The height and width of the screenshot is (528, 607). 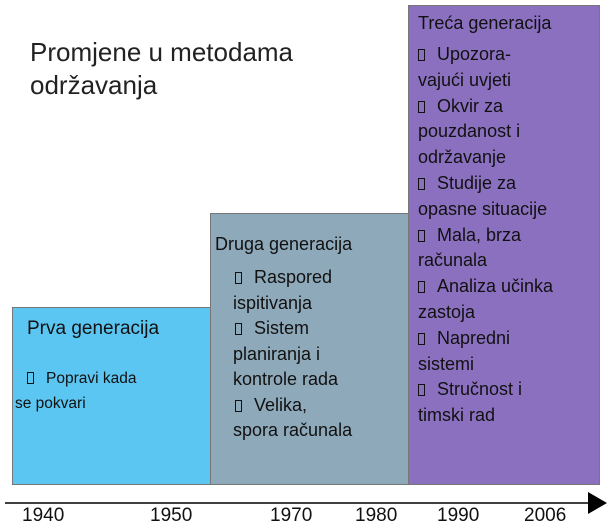 What do you see at coordinates (171, 515) in the screenshot?
I see `year-label: 1950` at bounding box center [171, 515].